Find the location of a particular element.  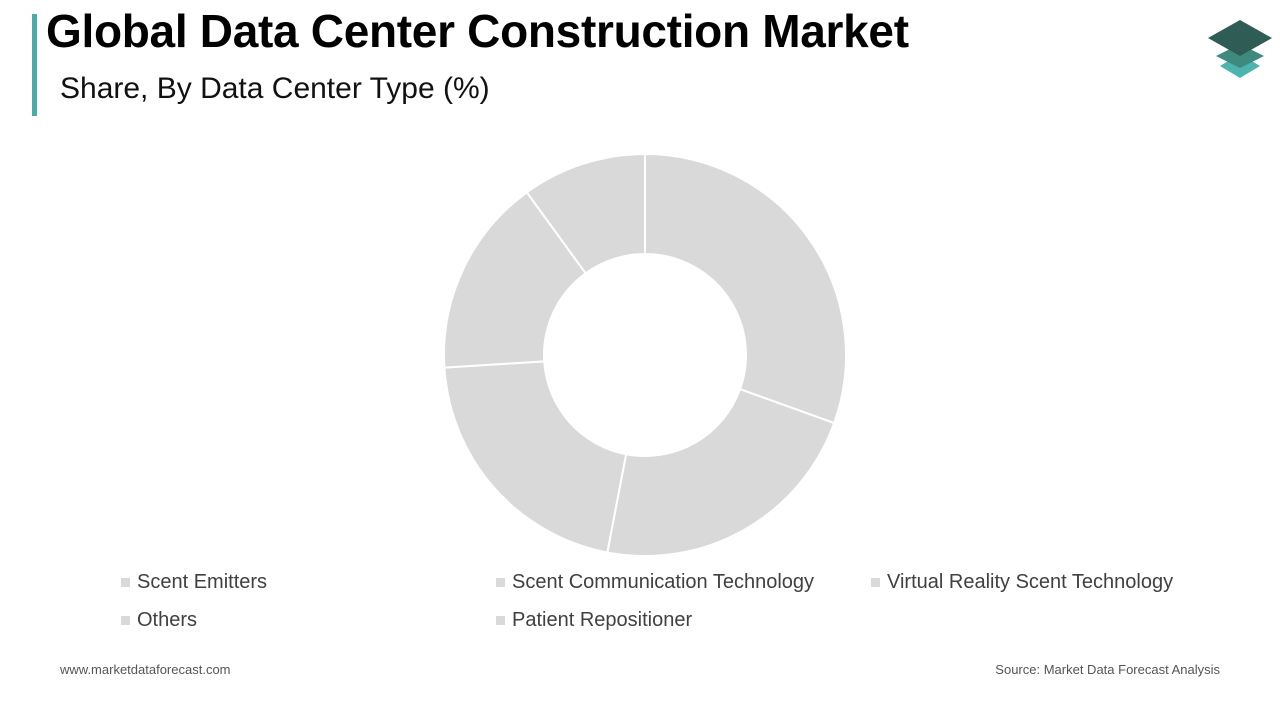

legend-label: Virtual Reality Scent Technology is located at coordinates (1030, 581).